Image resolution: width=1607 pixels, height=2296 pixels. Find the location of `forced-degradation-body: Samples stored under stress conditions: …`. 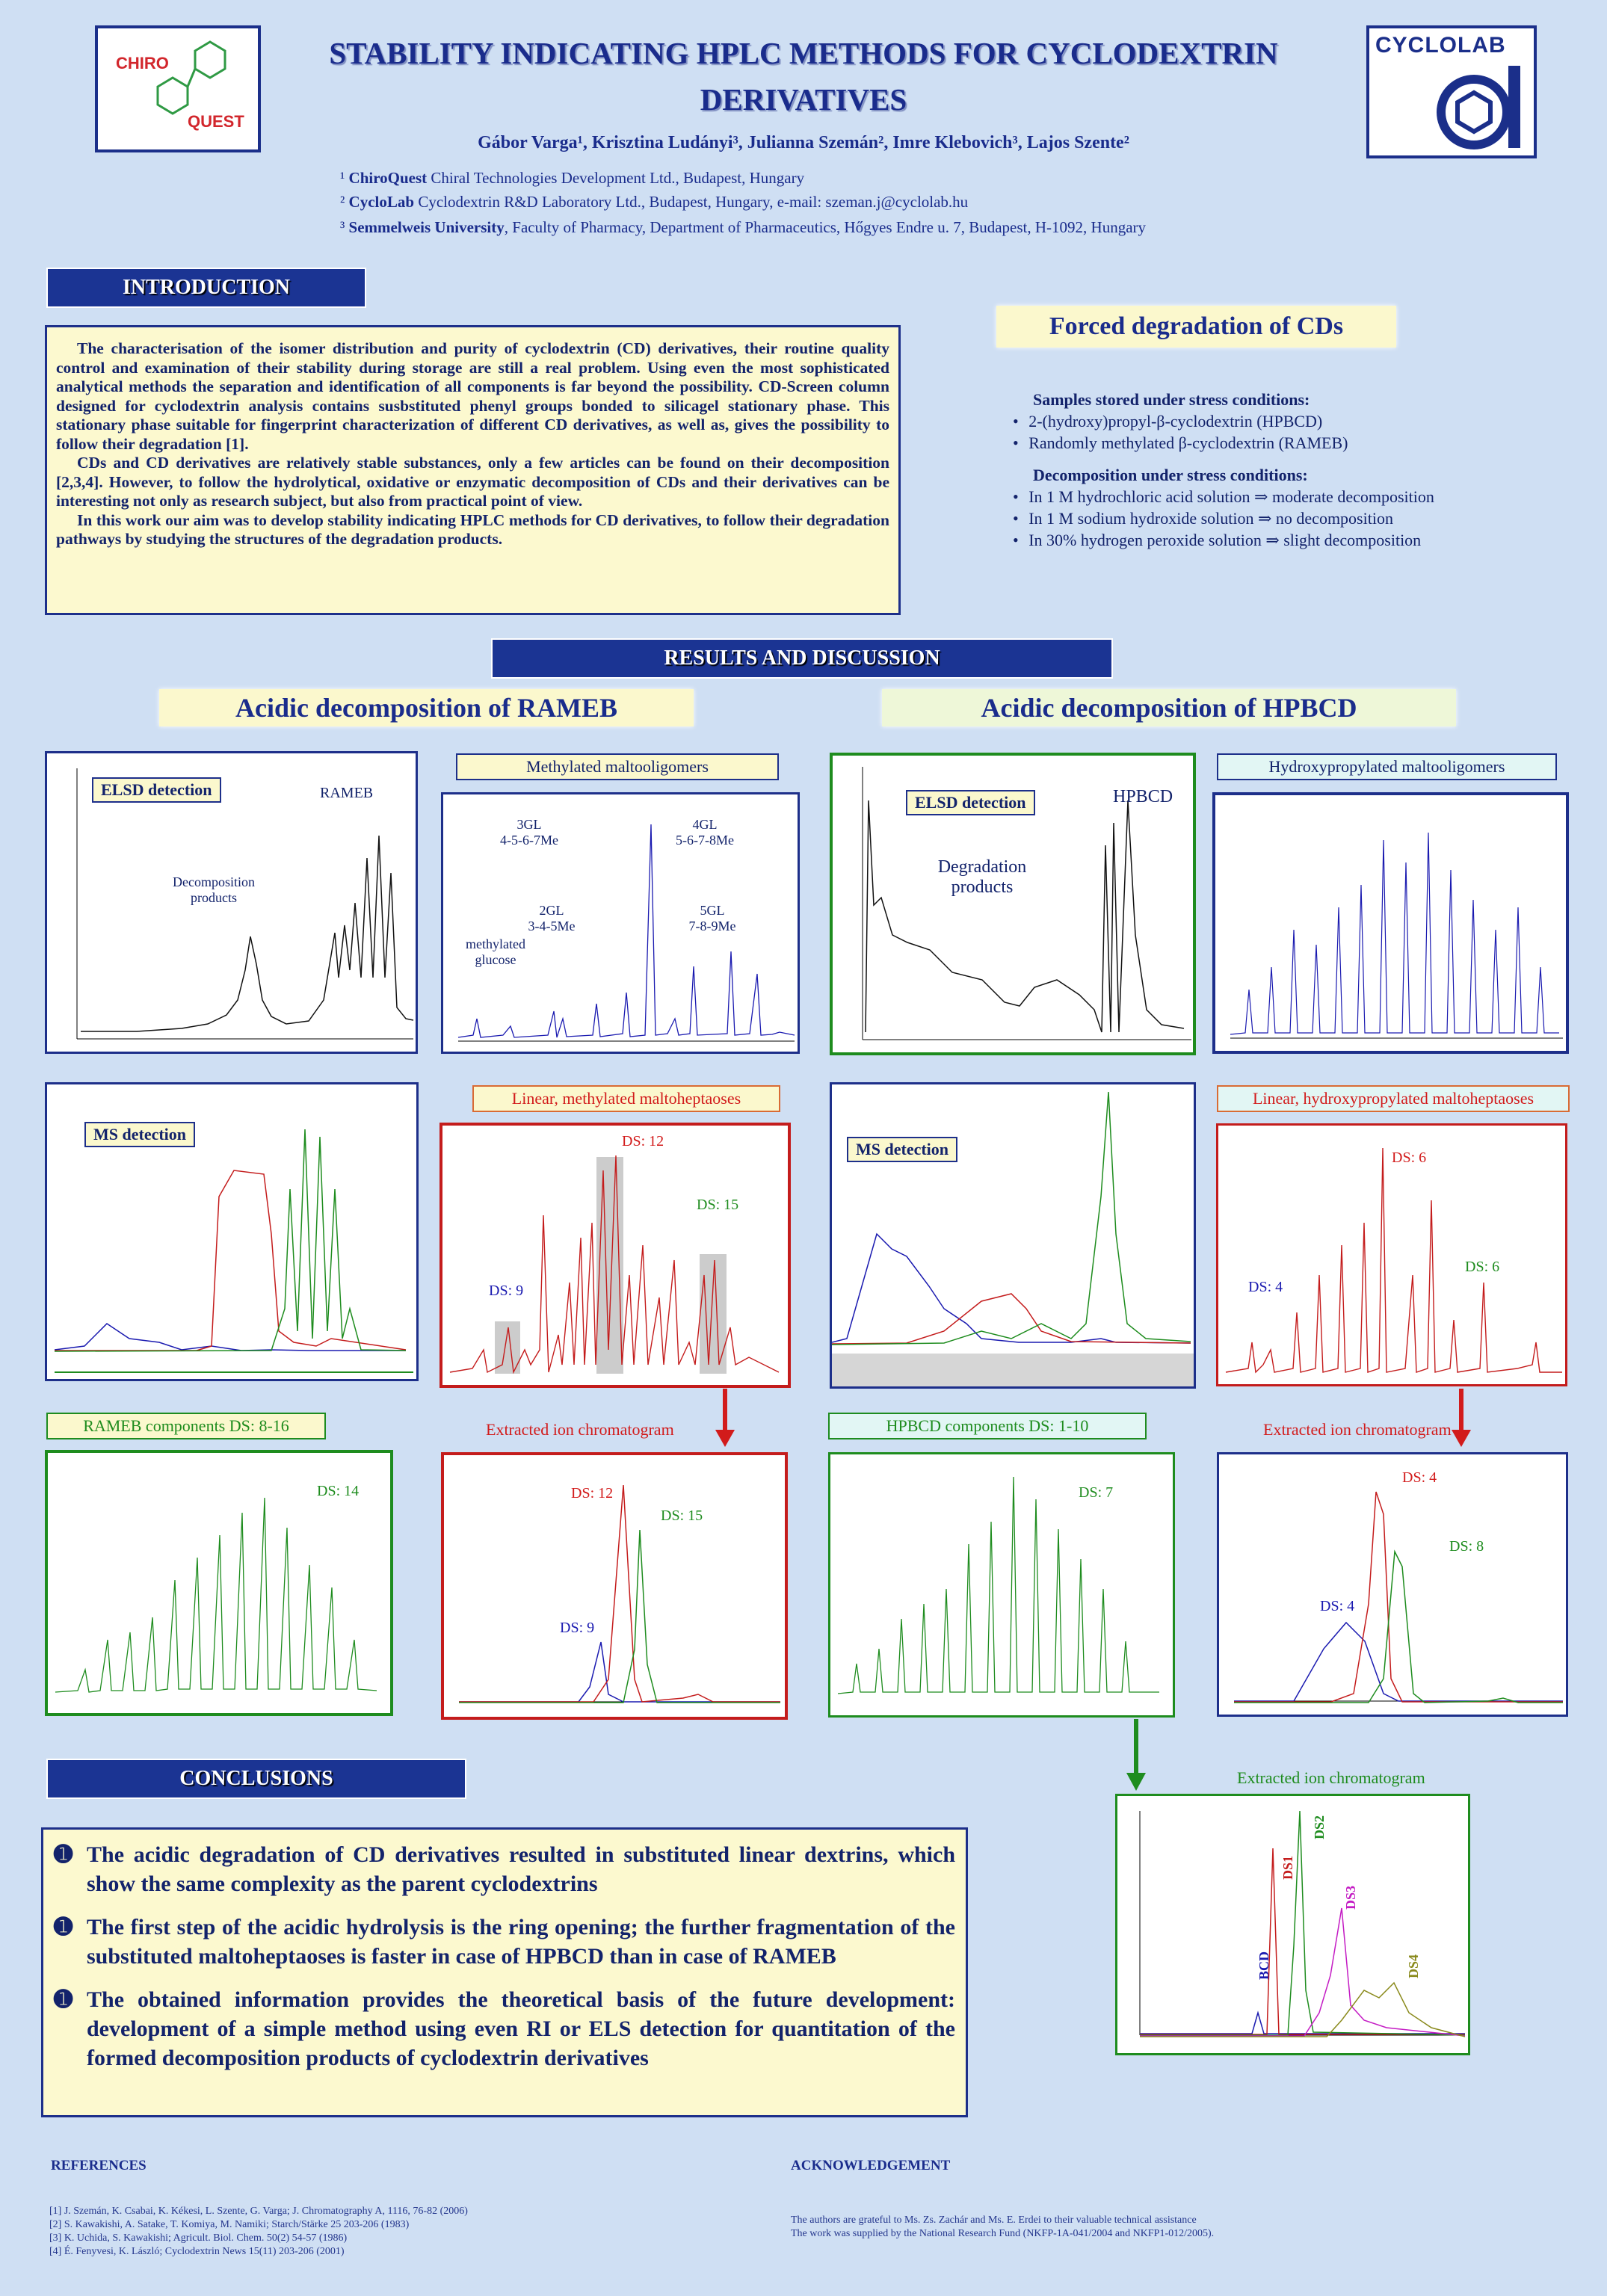

forced-degradation-body: Samples stored under stress conditions: … is located at coordinates (1274, 470).